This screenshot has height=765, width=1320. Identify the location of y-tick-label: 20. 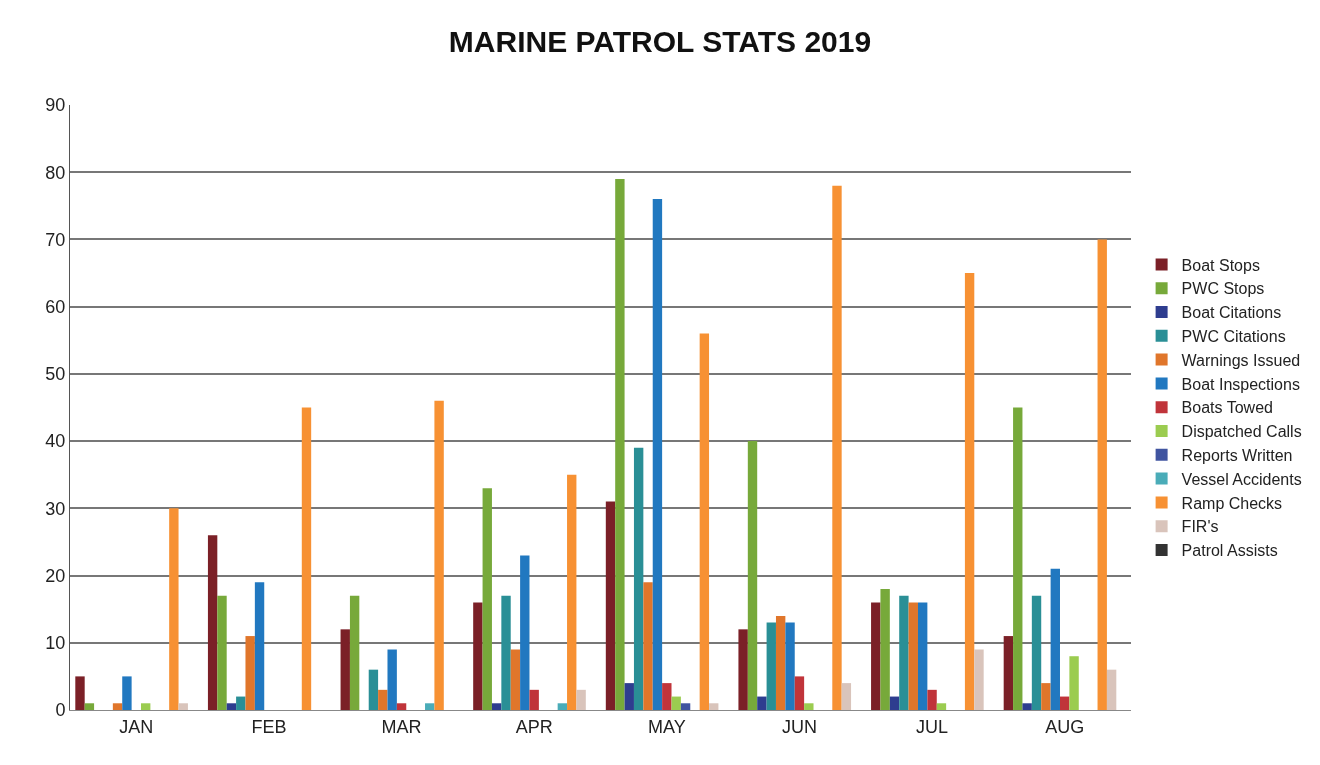
(55, 575).